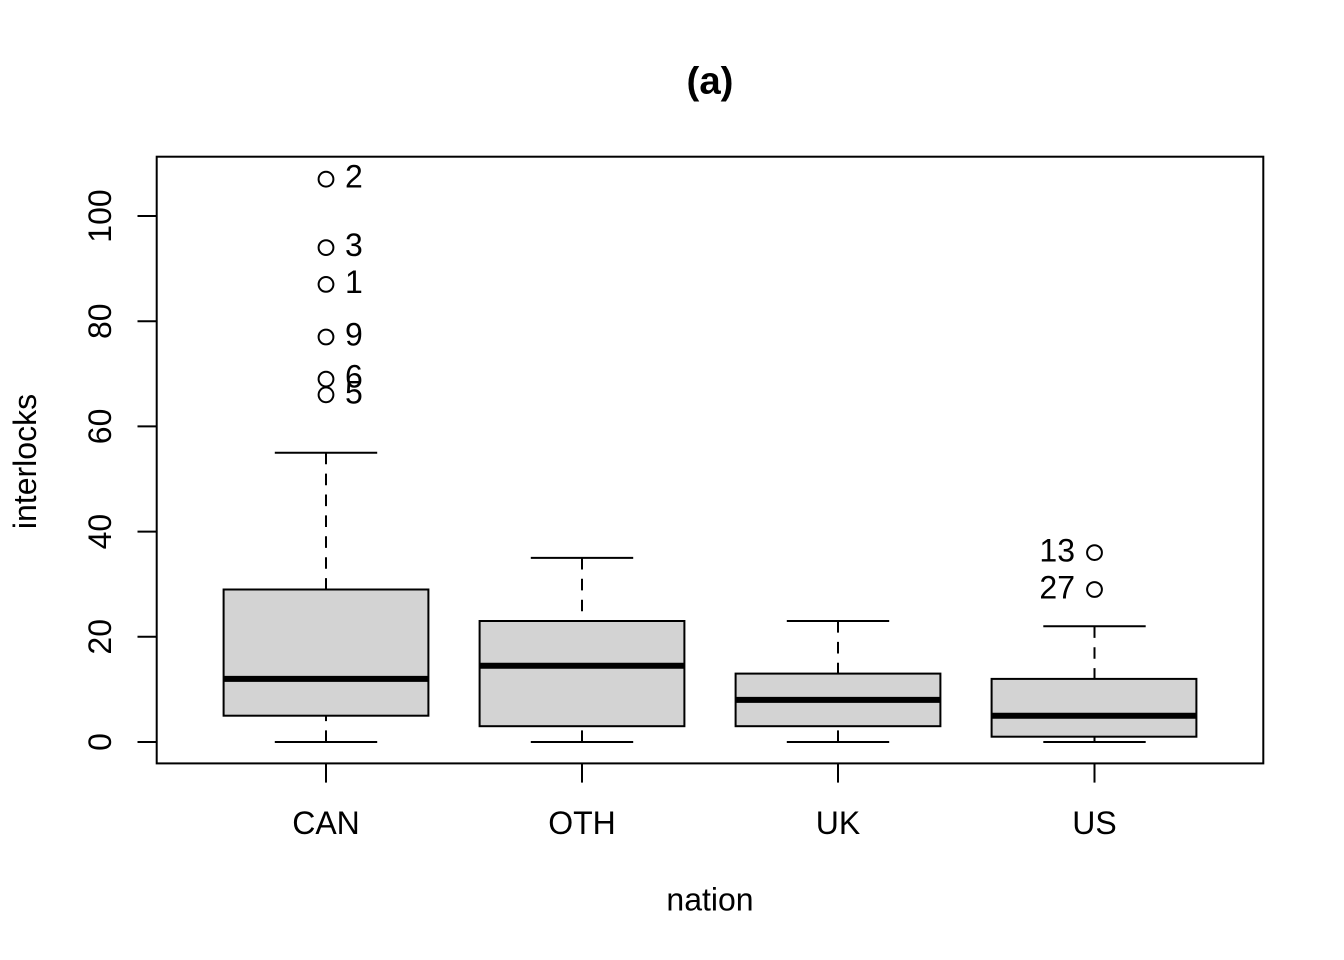  What do you see at coordinates (710, 81) in the screenshot?
I see `svg-text: (a)` at bounding box center [710, 81].